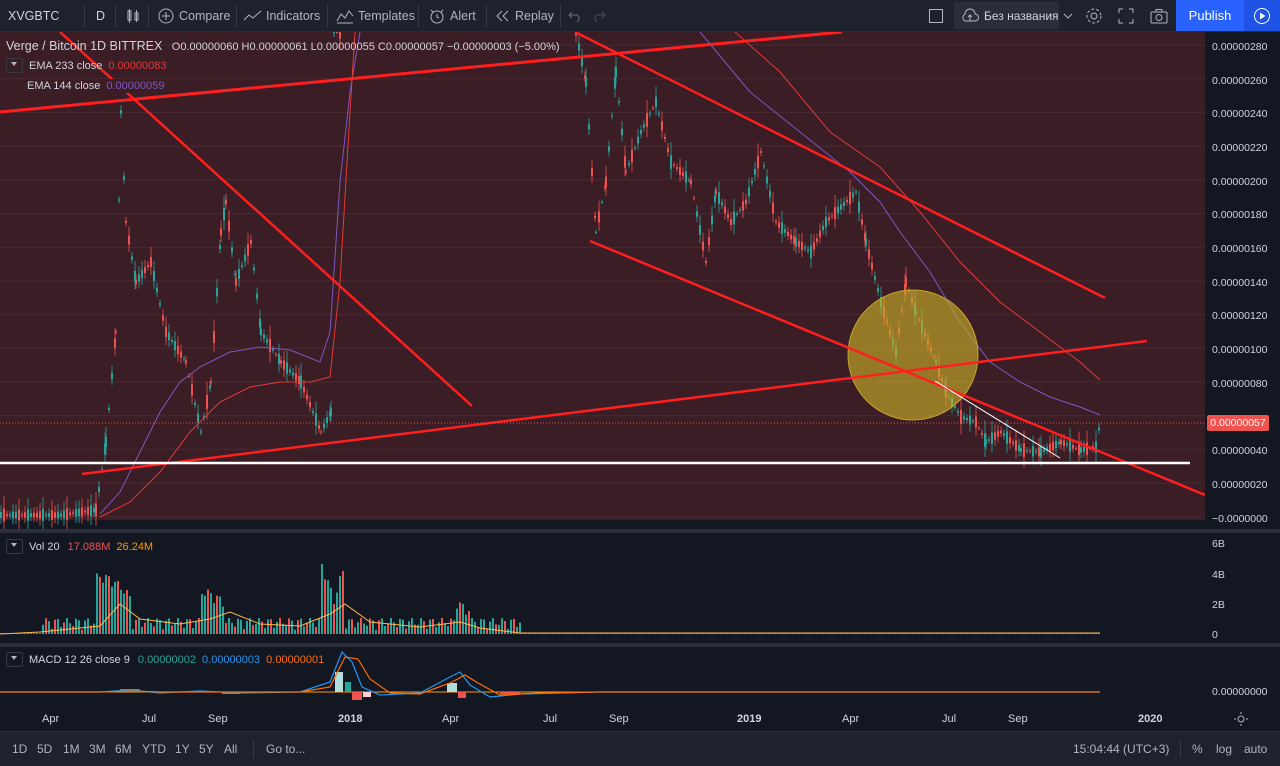 The height and width of the screenshot is (766, 1280). Describe the element at coordinates (1126, 15) in the screenshot. I see `maximize-button` at that location.